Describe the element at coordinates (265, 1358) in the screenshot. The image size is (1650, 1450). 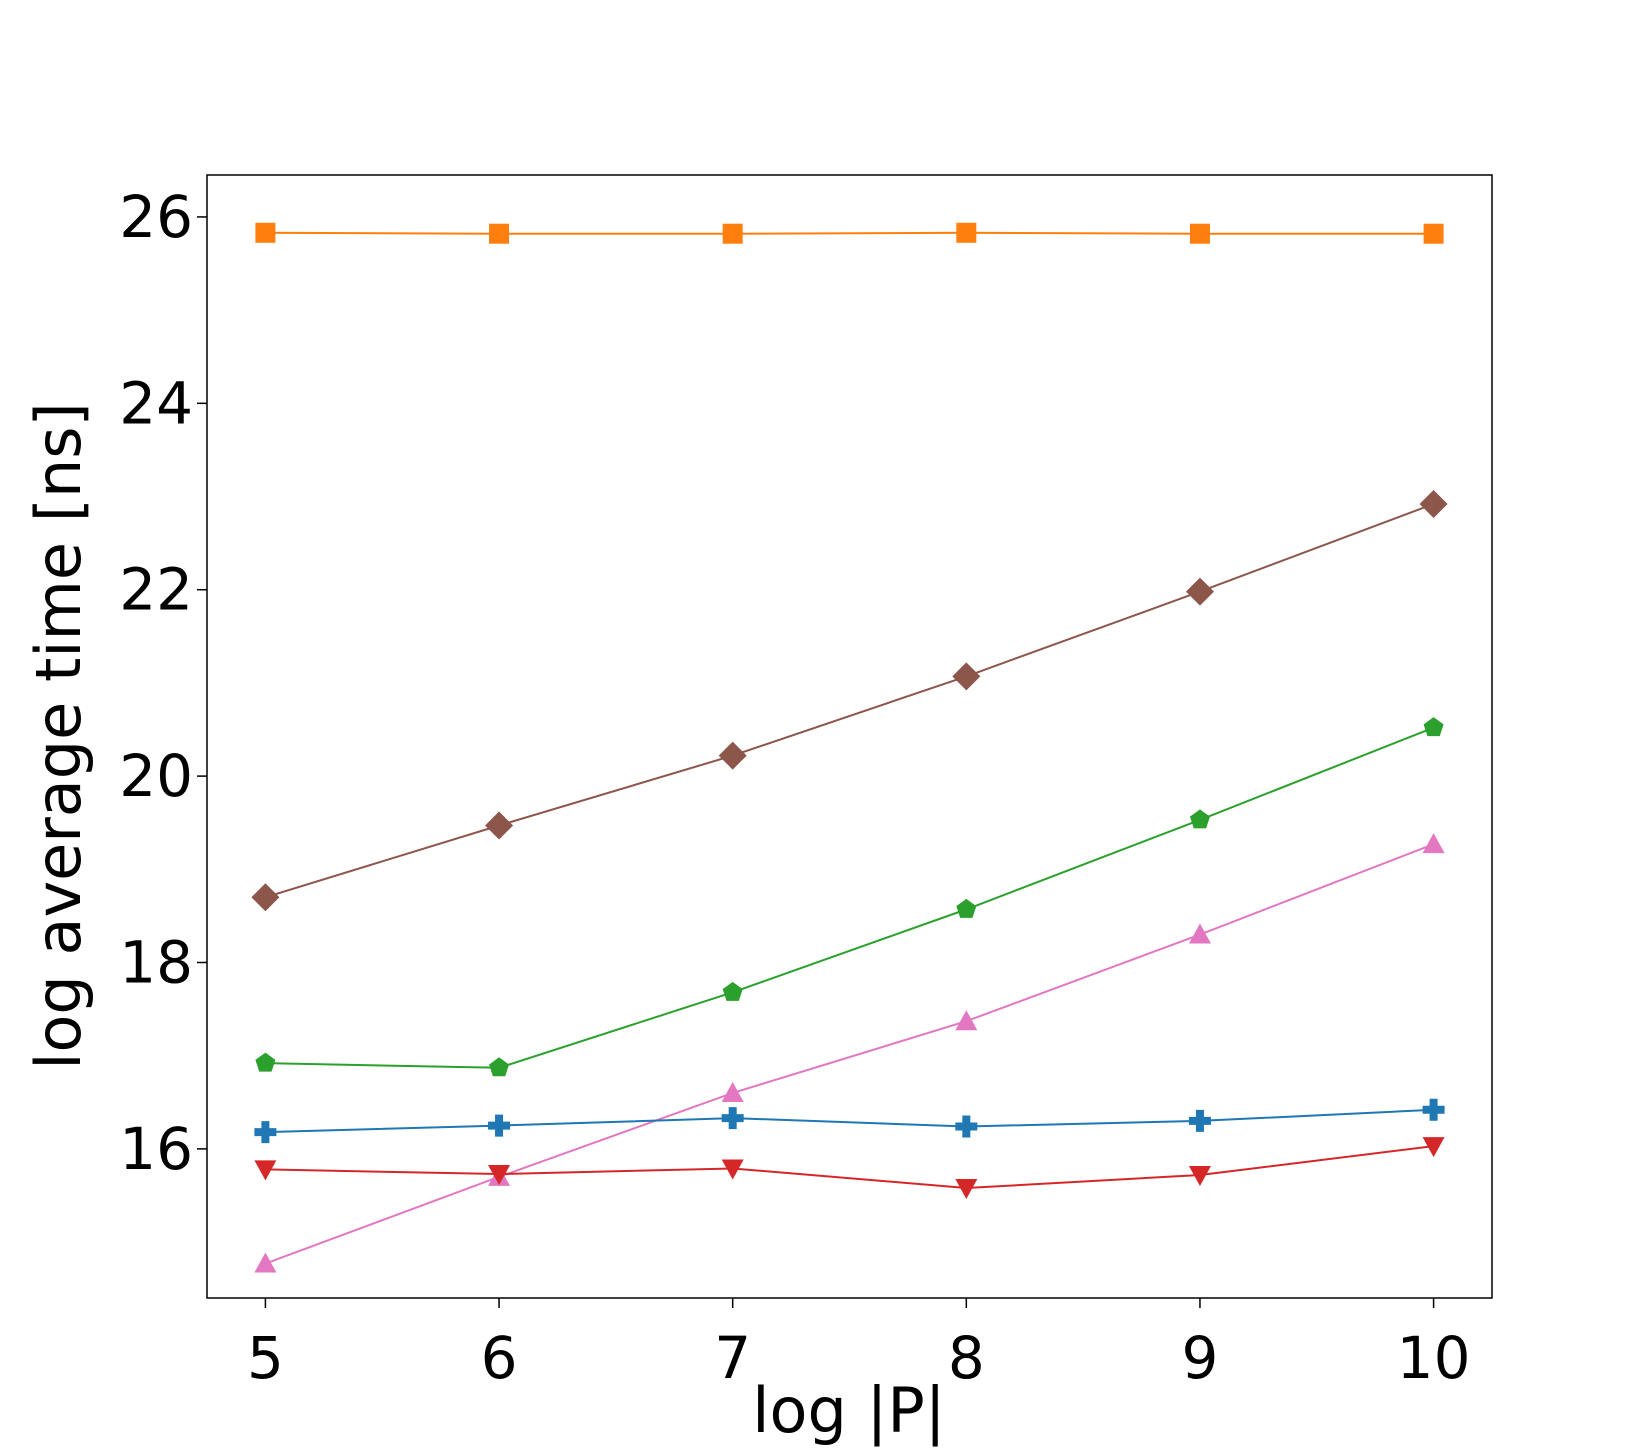
I see `x-tick-label: 5` at that location.